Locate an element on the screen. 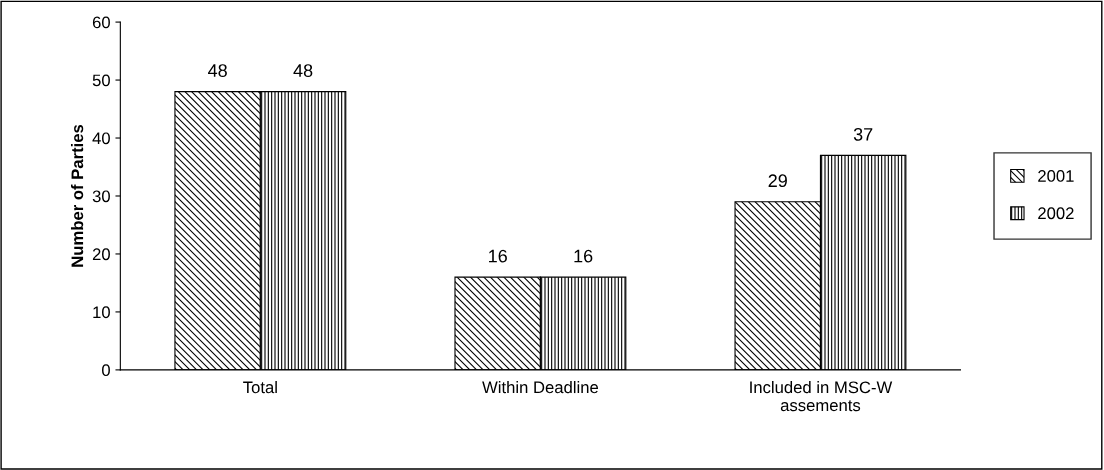 The height and width of the screenshot is (470, 1104). legend-label: 2001 is located at coordinates (1056, 176).